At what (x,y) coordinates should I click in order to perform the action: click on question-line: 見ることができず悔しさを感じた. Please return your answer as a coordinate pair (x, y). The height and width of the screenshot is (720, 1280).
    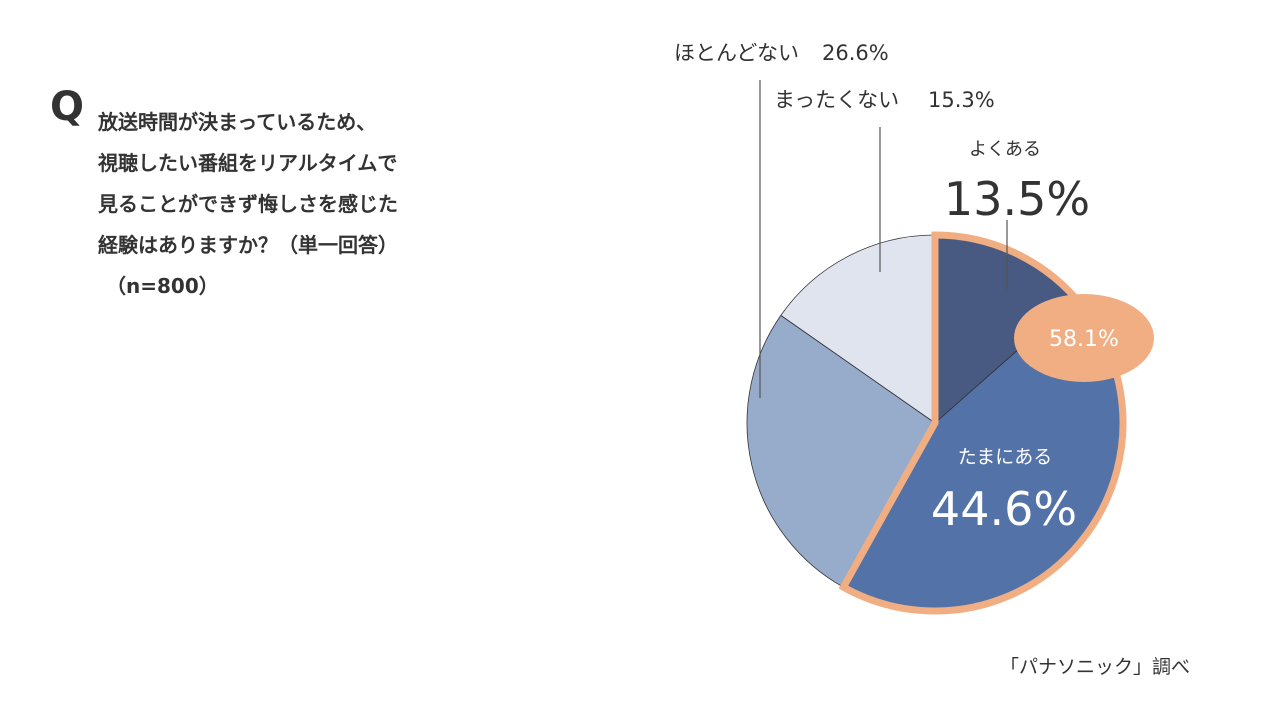
    Looking at the image, I should click on (248, 204).